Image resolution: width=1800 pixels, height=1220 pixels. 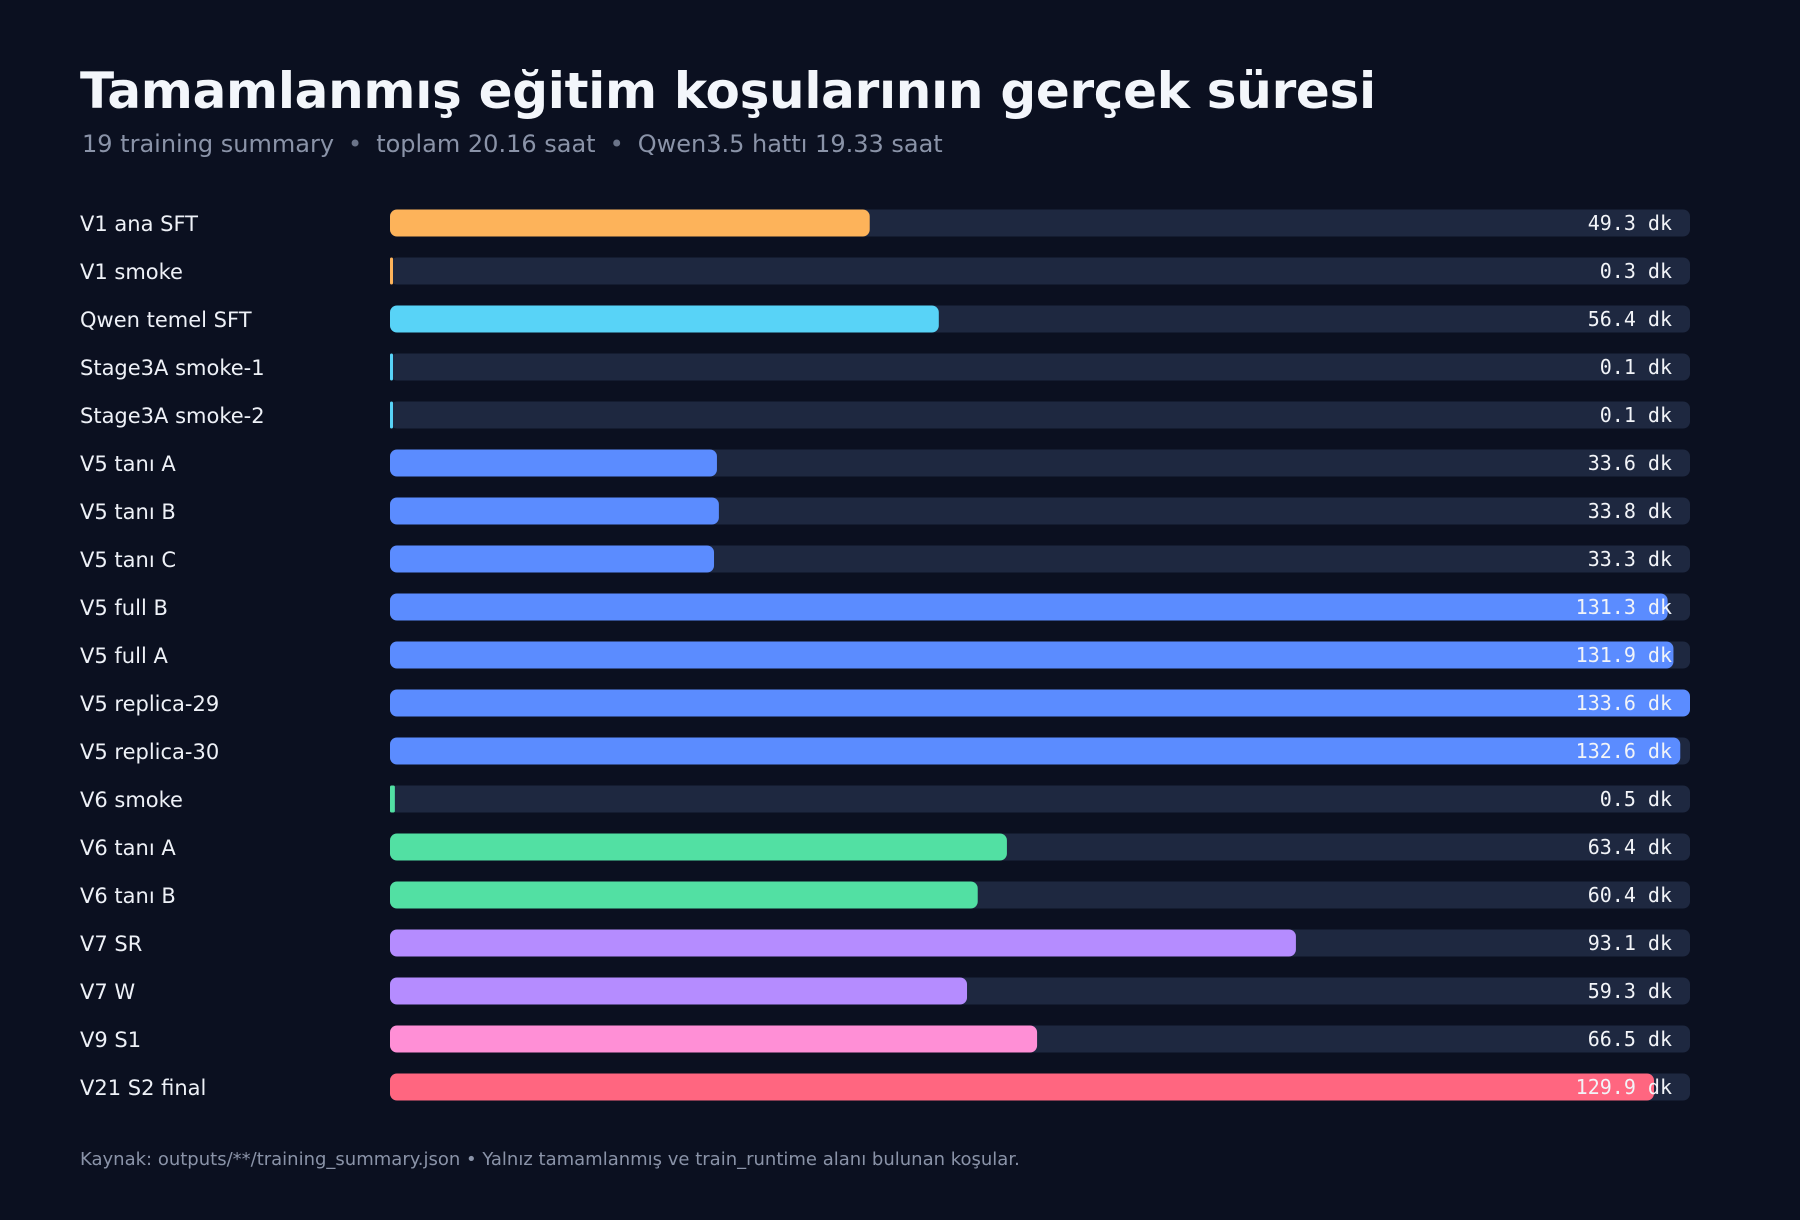 I want to click on value-label: 132.6 dk, so click(x=1624, y=751).